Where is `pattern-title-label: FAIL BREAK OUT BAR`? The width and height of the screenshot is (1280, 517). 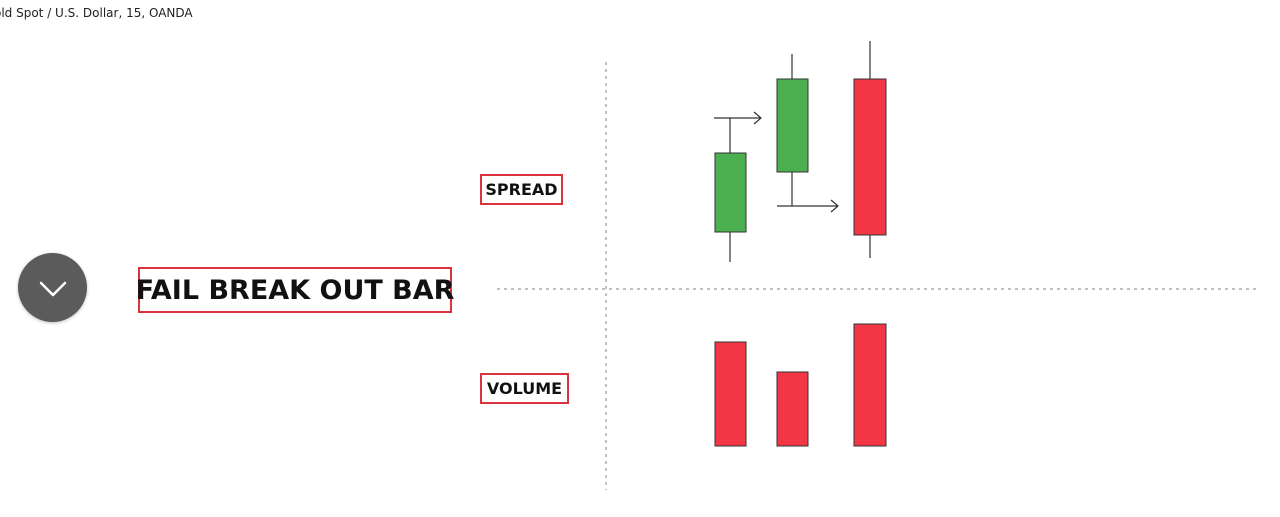
pattern-title-label: FAIL BREAK OUT BAR is located at coordinates (295, 290).